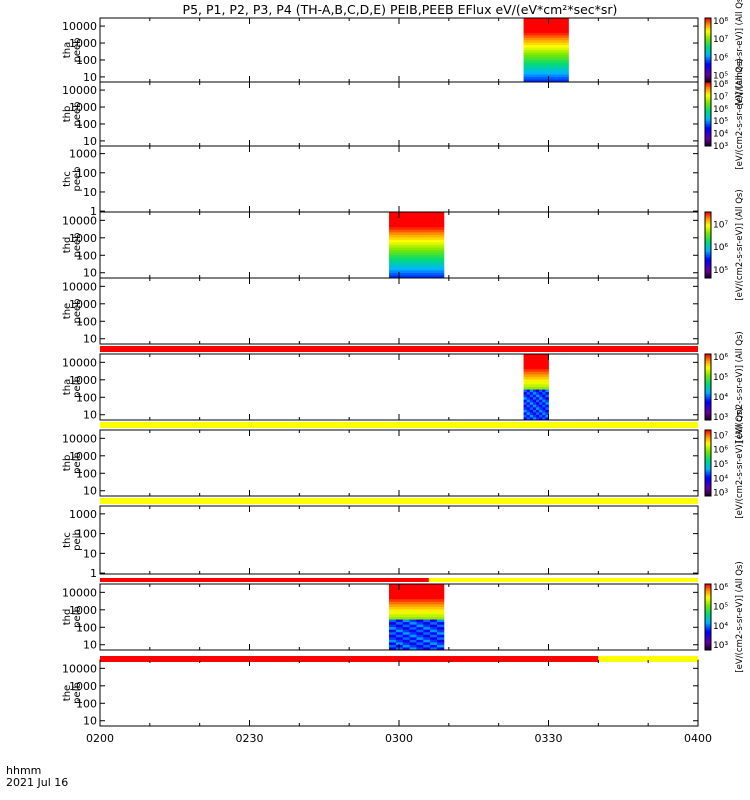 This screenshot has width=750, height=800. What do you see at coordinates (23, 770) in the screenshot?
I see `time-label: hhmm` at bounding box center [23, 770].